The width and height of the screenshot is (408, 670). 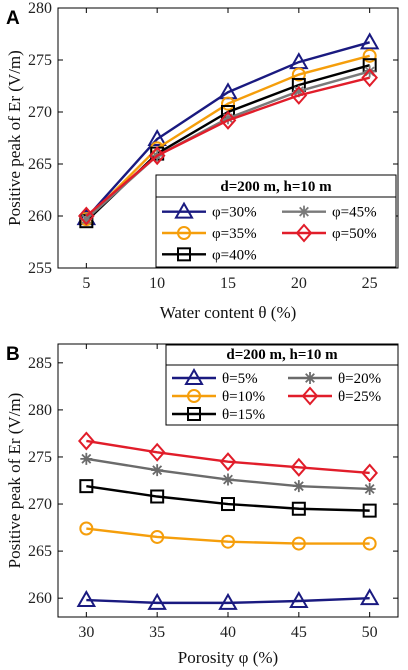 What do you see at coordinates (299, 283) in the screenshot?
I see `x-tick-label: 20` at bounding box center [299, 283].